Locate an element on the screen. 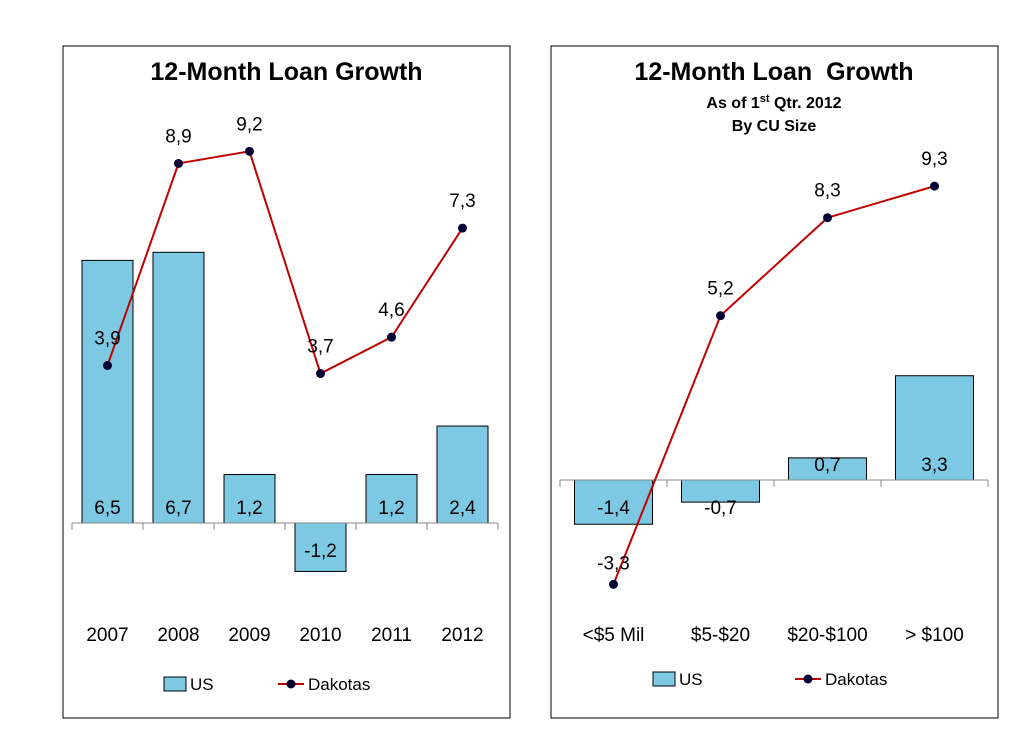  c1-dakotas-label: 3,9 is located at coordinates (107, 338).